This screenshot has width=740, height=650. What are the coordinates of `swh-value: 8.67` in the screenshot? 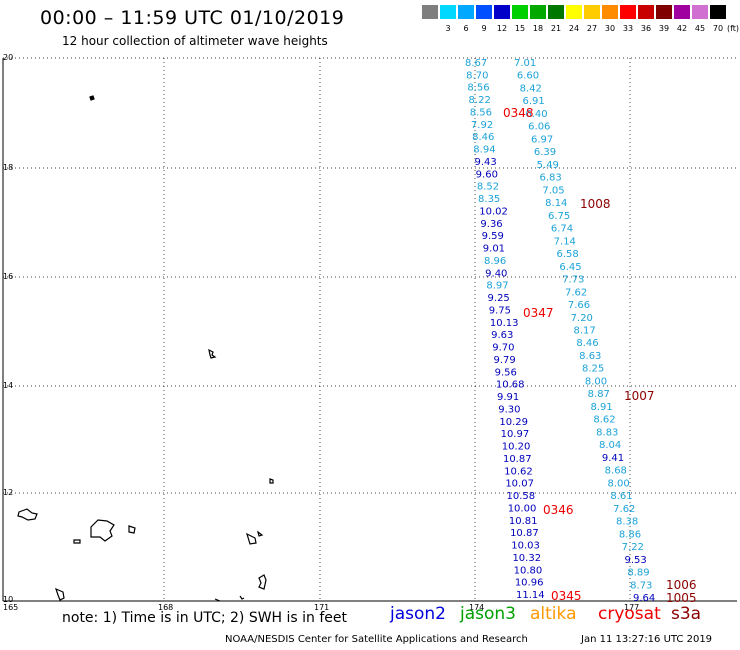 It's located at (476, 63).